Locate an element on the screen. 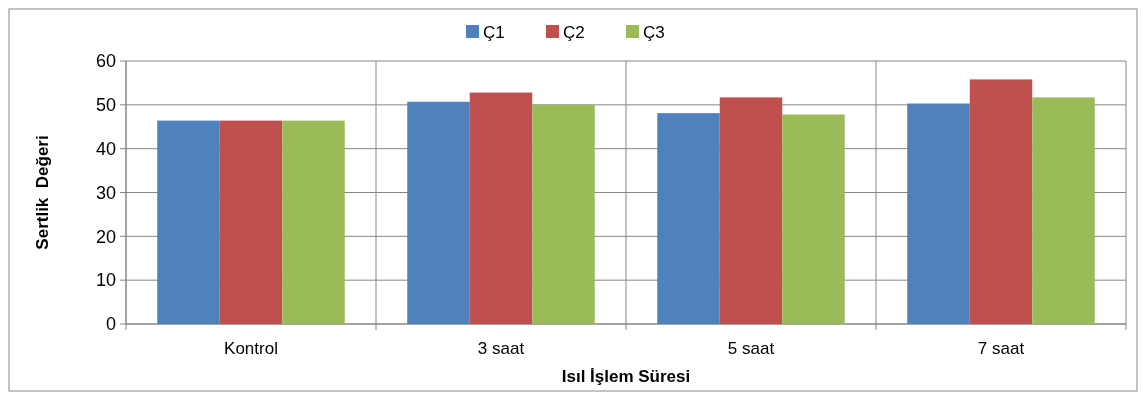  x-tick-label: 3 saat is located at coordinates (501, 348).